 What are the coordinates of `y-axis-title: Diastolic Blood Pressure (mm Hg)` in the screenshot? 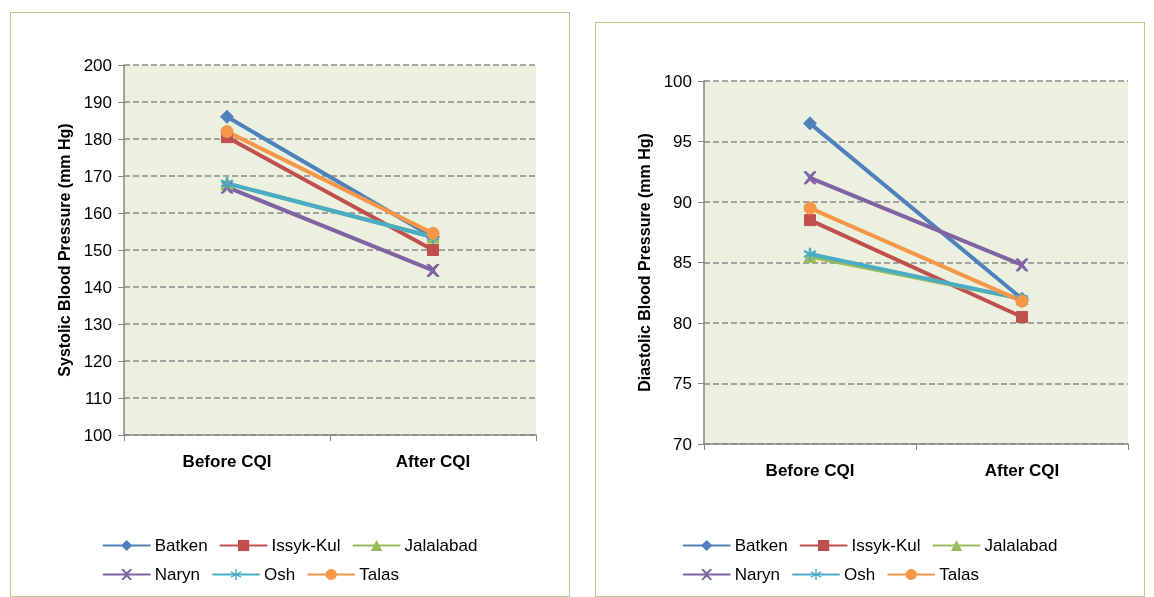 It's located at (645, 262).